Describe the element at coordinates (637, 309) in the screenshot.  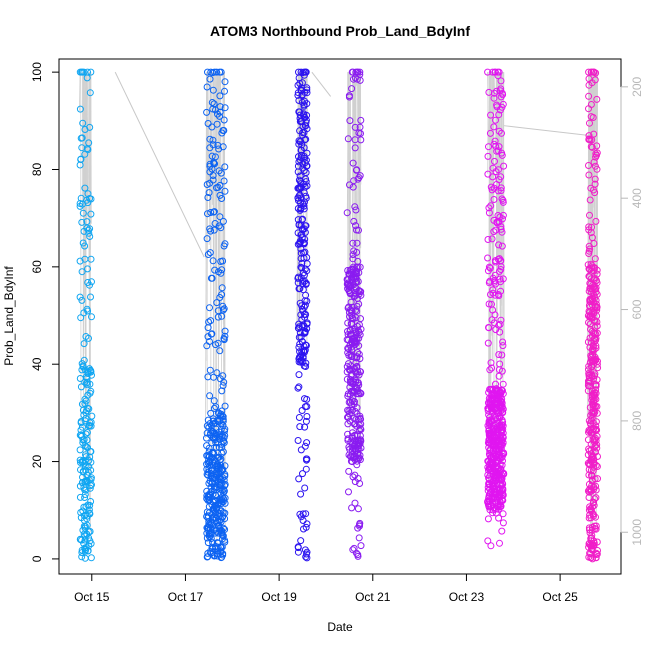
I see `secondary-tick-label: 600` at that location.